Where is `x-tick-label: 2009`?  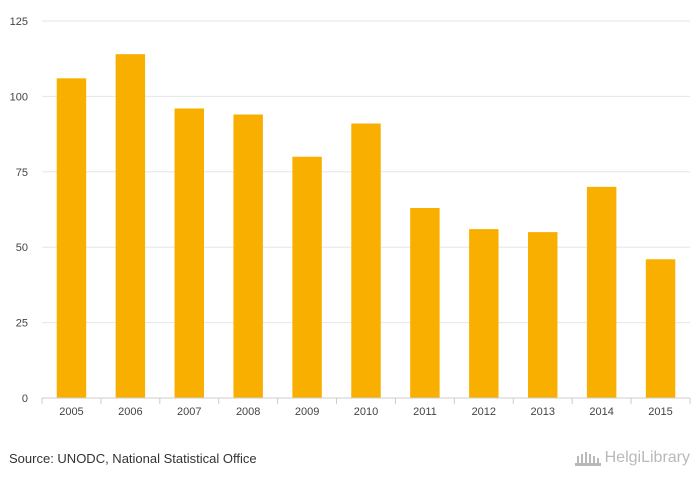 x-tick-label: 2009 is located at coordinates (307, 412).